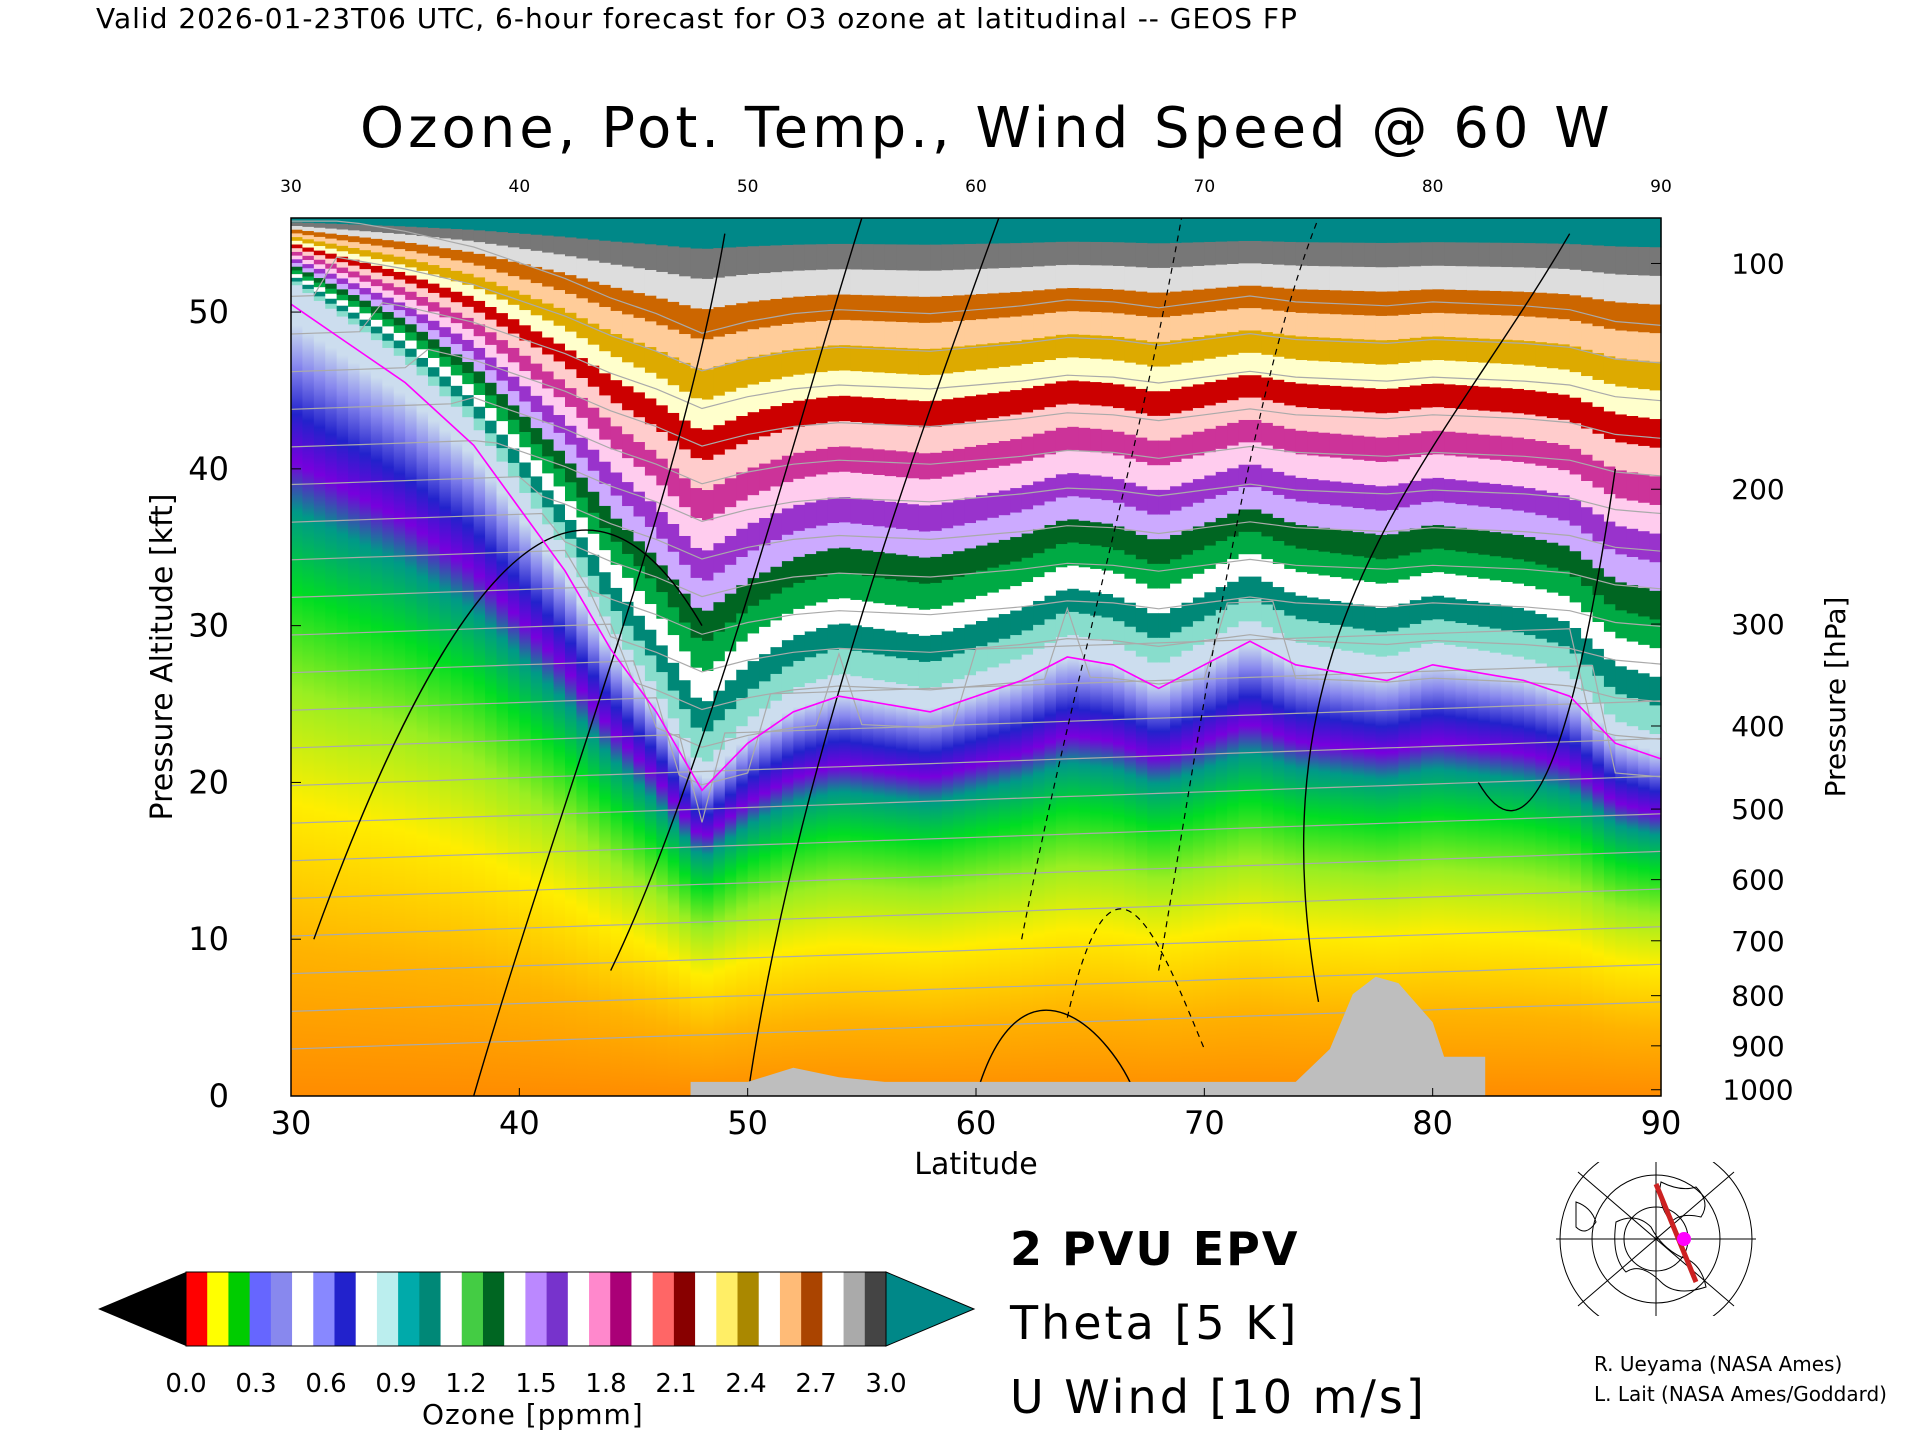  Describe the element at coordinates (208, 782) in the screenshot. I see `y-tick-label: 20` at that location.